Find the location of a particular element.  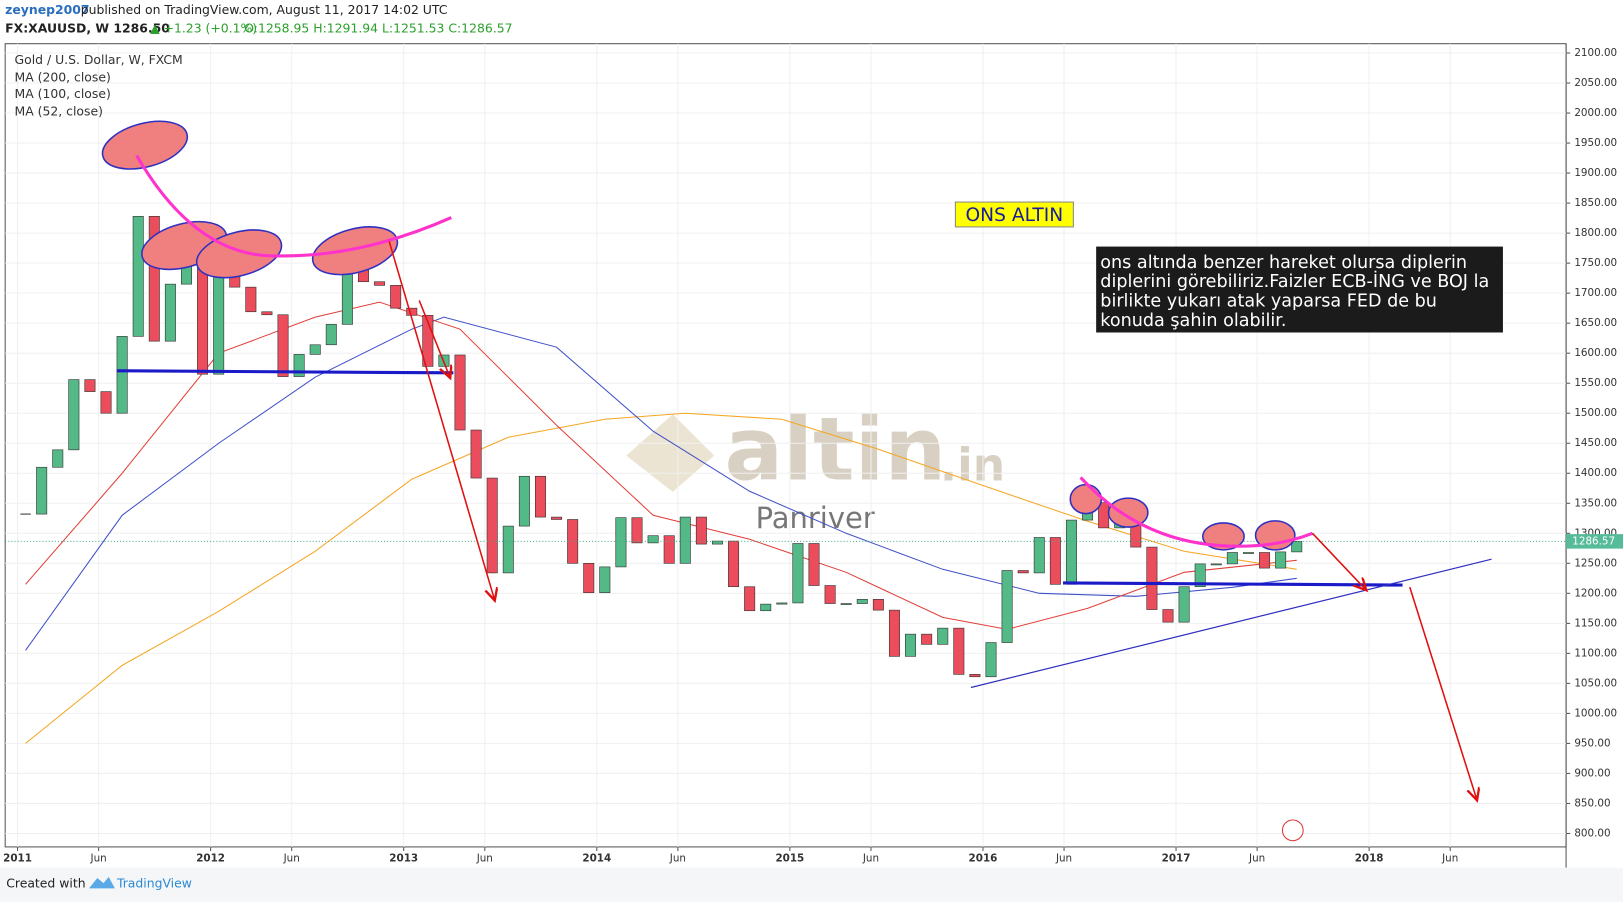

x-tick-label: 2015 is located at coordinates (789, 858).